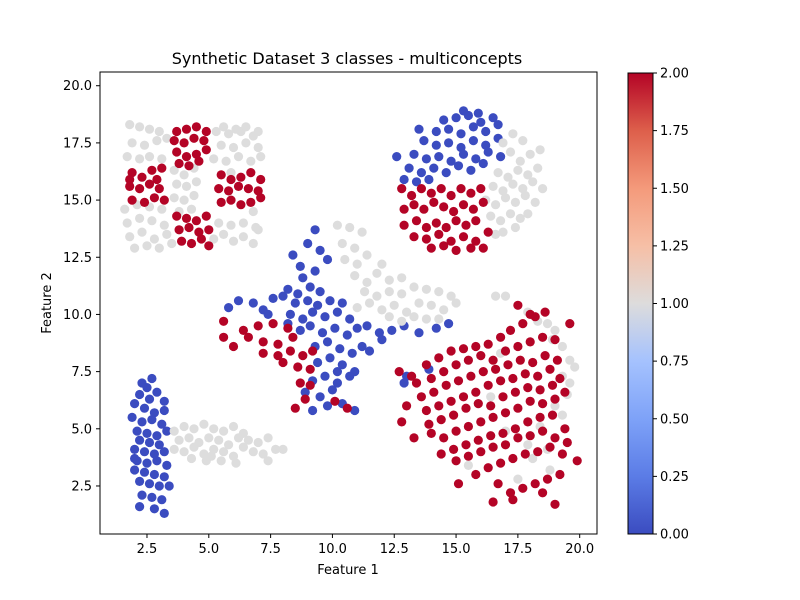 This screenshot has width=800, height=600. Describe the element at coordinates (270, 549) in the screenshot. I see `x-tick-label: 7.5` at that location.